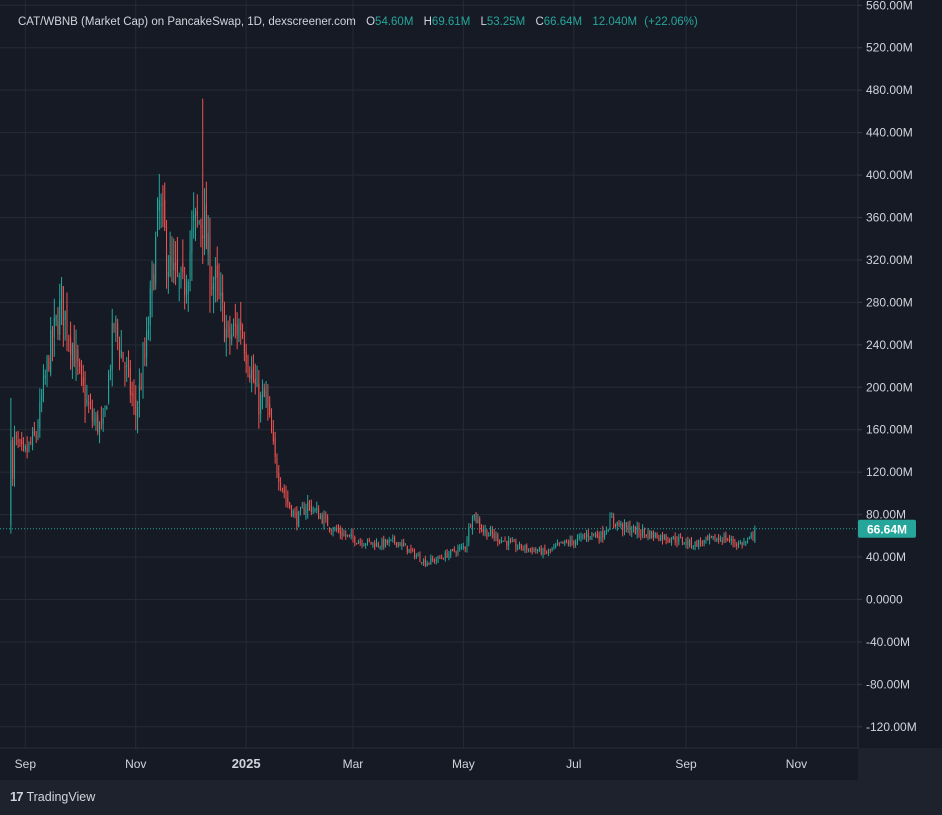  What do you see at coordinates (889, 430) in the screenshot?
I see `y-tick-label: 160.00M` at bounding box center [889, 430].